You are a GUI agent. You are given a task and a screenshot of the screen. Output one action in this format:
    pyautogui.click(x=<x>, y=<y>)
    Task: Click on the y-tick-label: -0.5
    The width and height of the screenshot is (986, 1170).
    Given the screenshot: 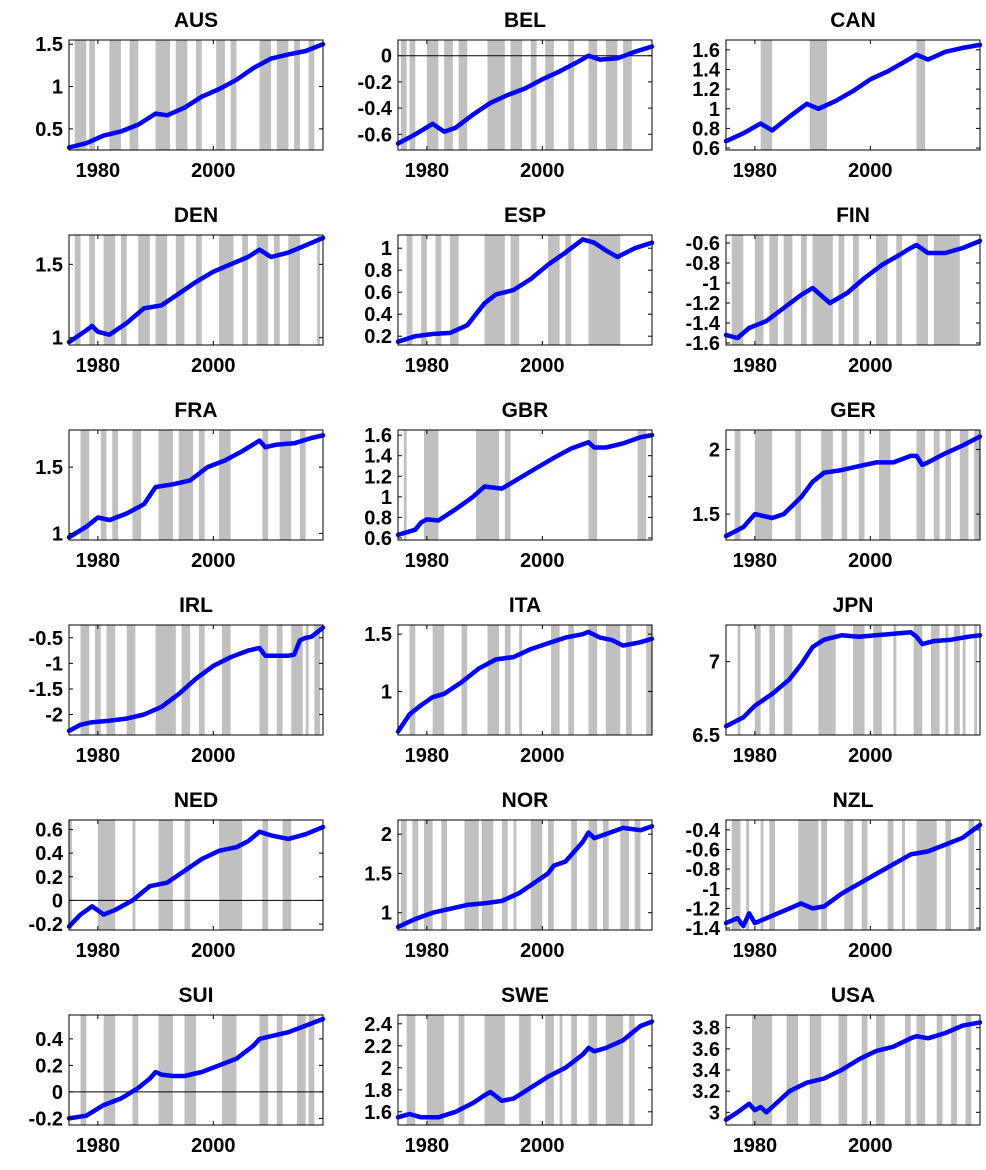 What is the action you would take?
    pyautogui.click(x=46, y=639)
    